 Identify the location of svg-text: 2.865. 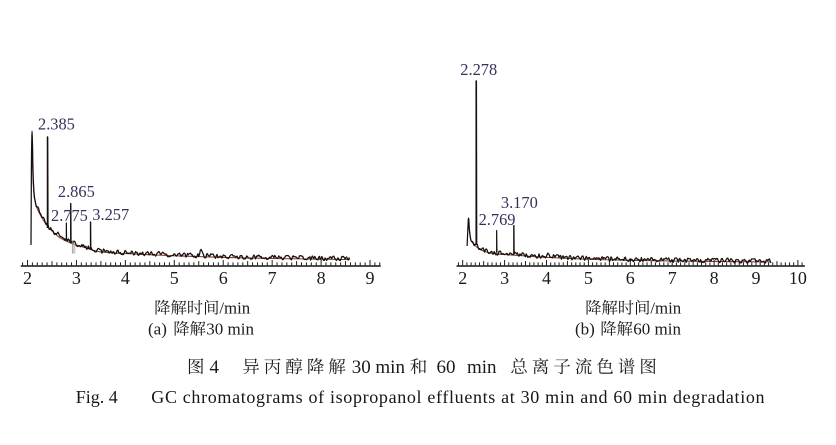
(76, 191).